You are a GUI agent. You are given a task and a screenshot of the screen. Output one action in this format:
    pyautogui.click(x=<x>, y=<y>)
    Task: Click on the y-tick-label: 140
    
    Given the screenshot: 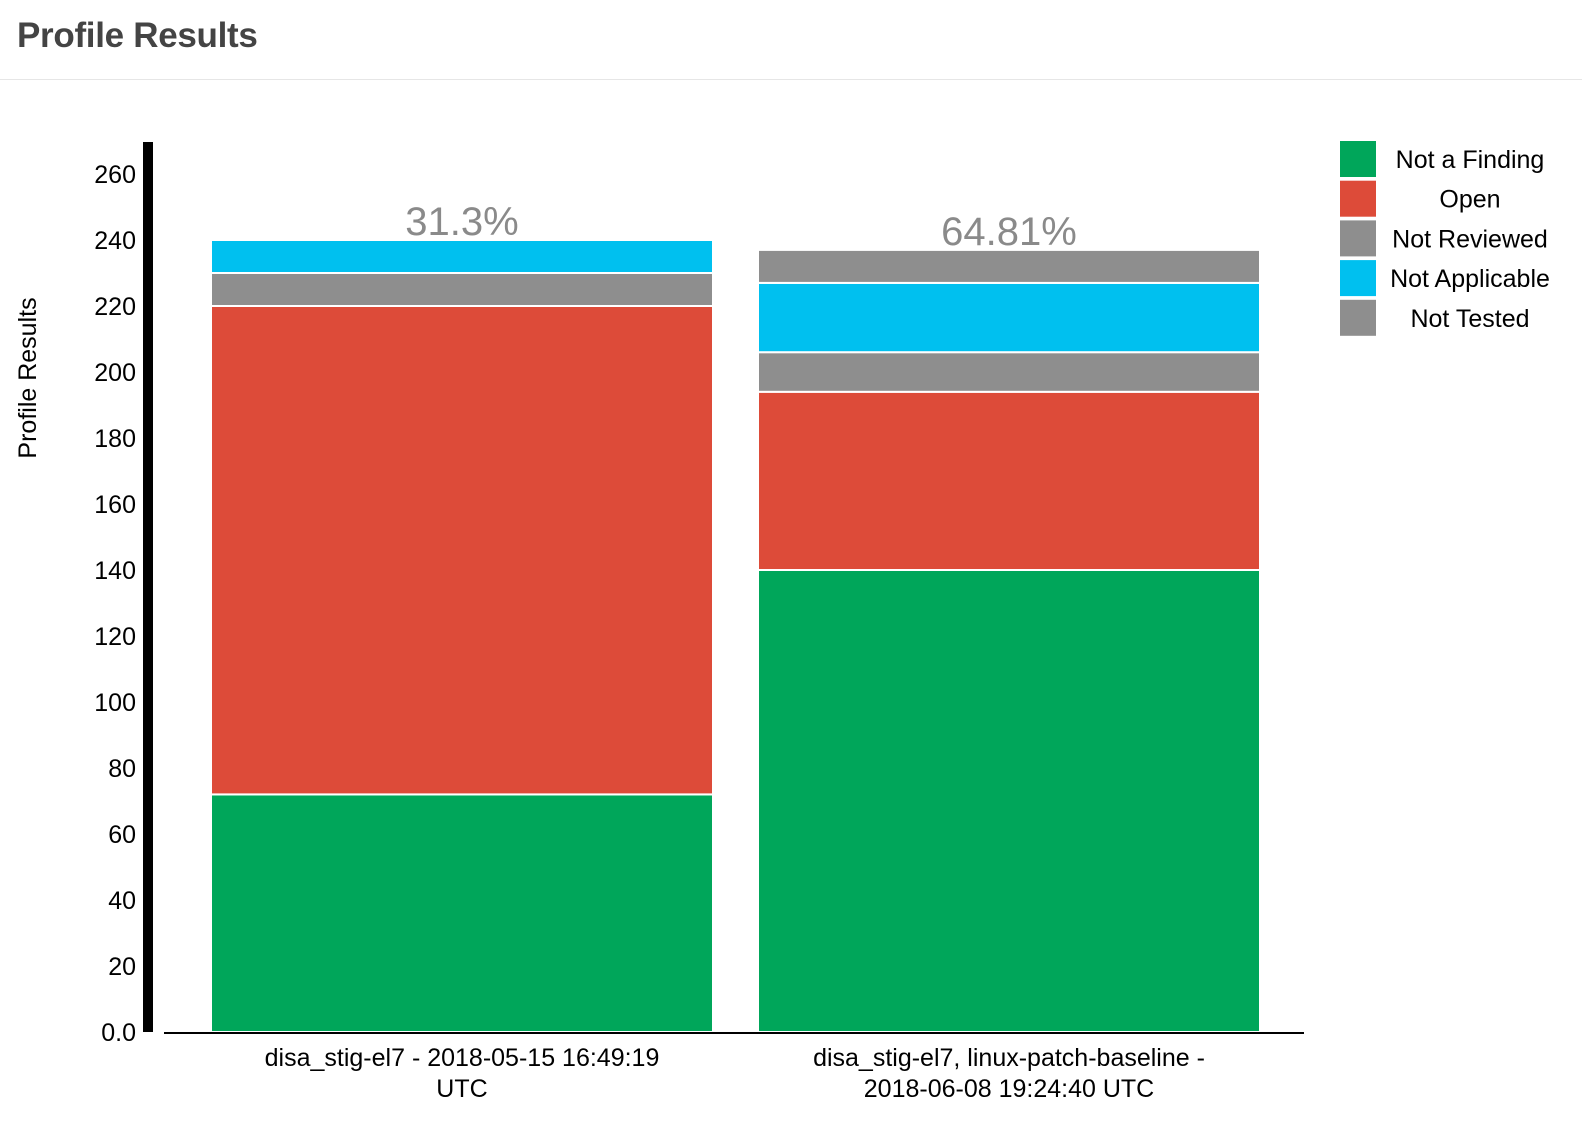 What is the action you would take?
    pyautogui.click(x=115, y=571)
    